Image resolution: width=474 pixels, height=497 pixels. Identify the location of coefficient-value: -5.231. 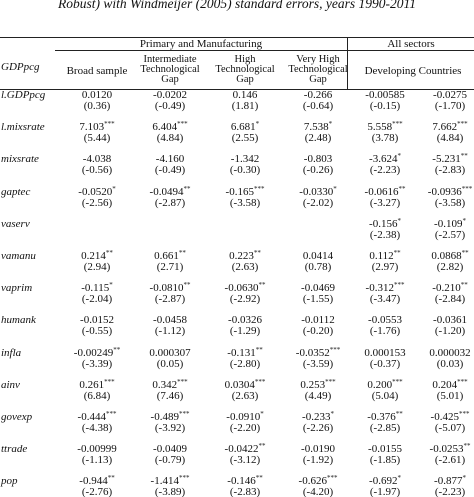
(446, 159).